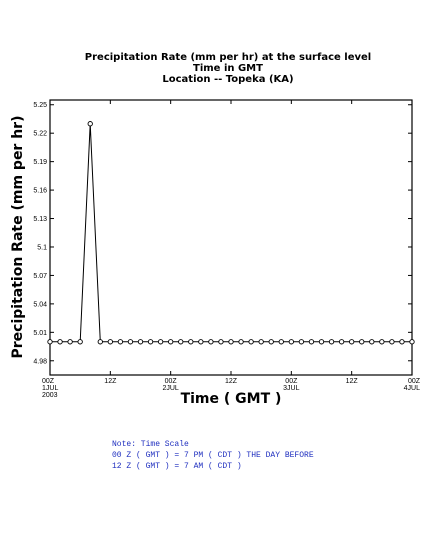  I want to click on y-tick-label: 5.01, so click(40, 333).